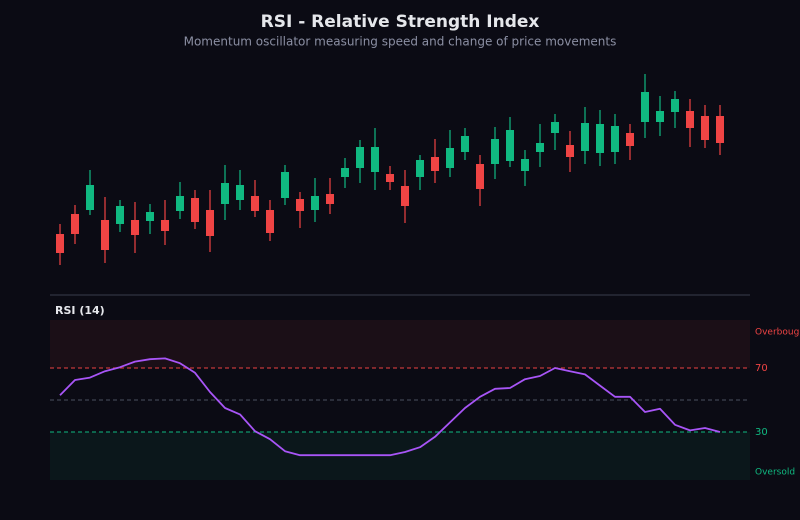 This screenshot has height=520, width=800. I want to click on chart-title: RSI - Relative Strength Index, so click(400, 22).